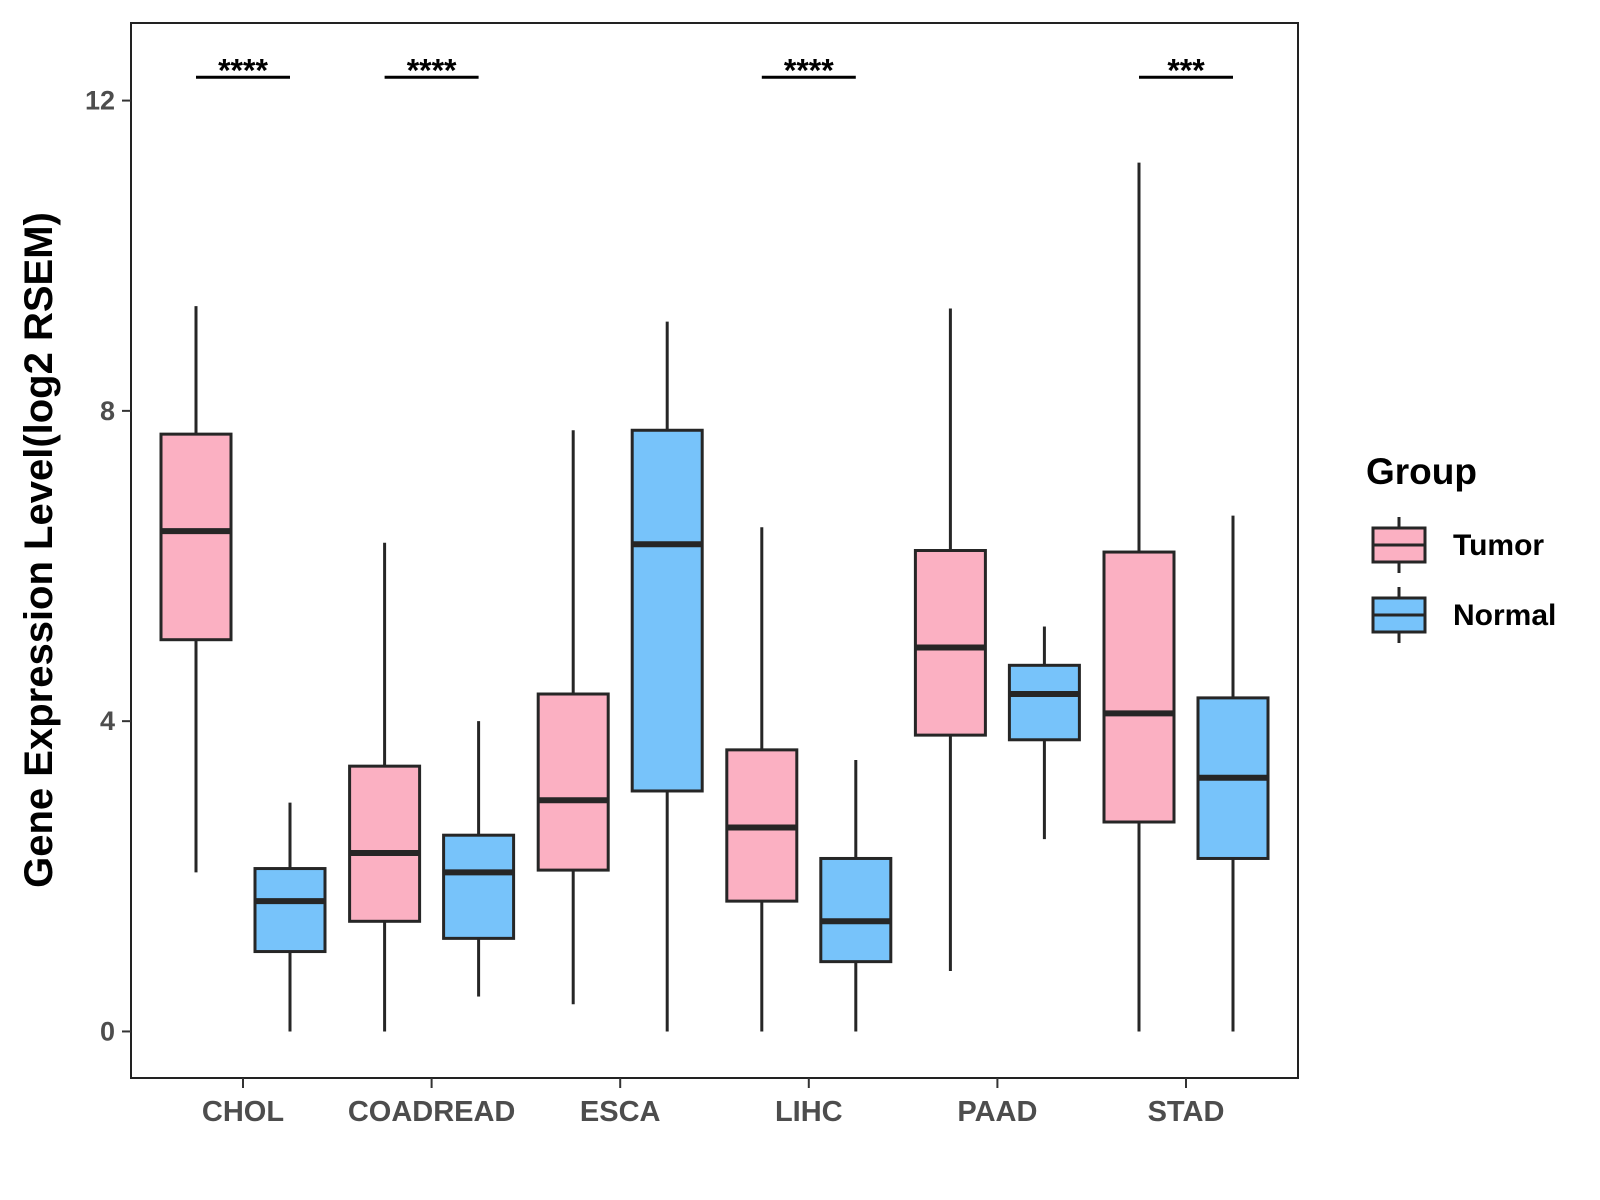  What do you see at coordinates (713, 1103) in the screenshot?
I see `x-axis: CHOL COADREAD ESCA LIHC PAAD STAD` at bounding box center [713, 1103].